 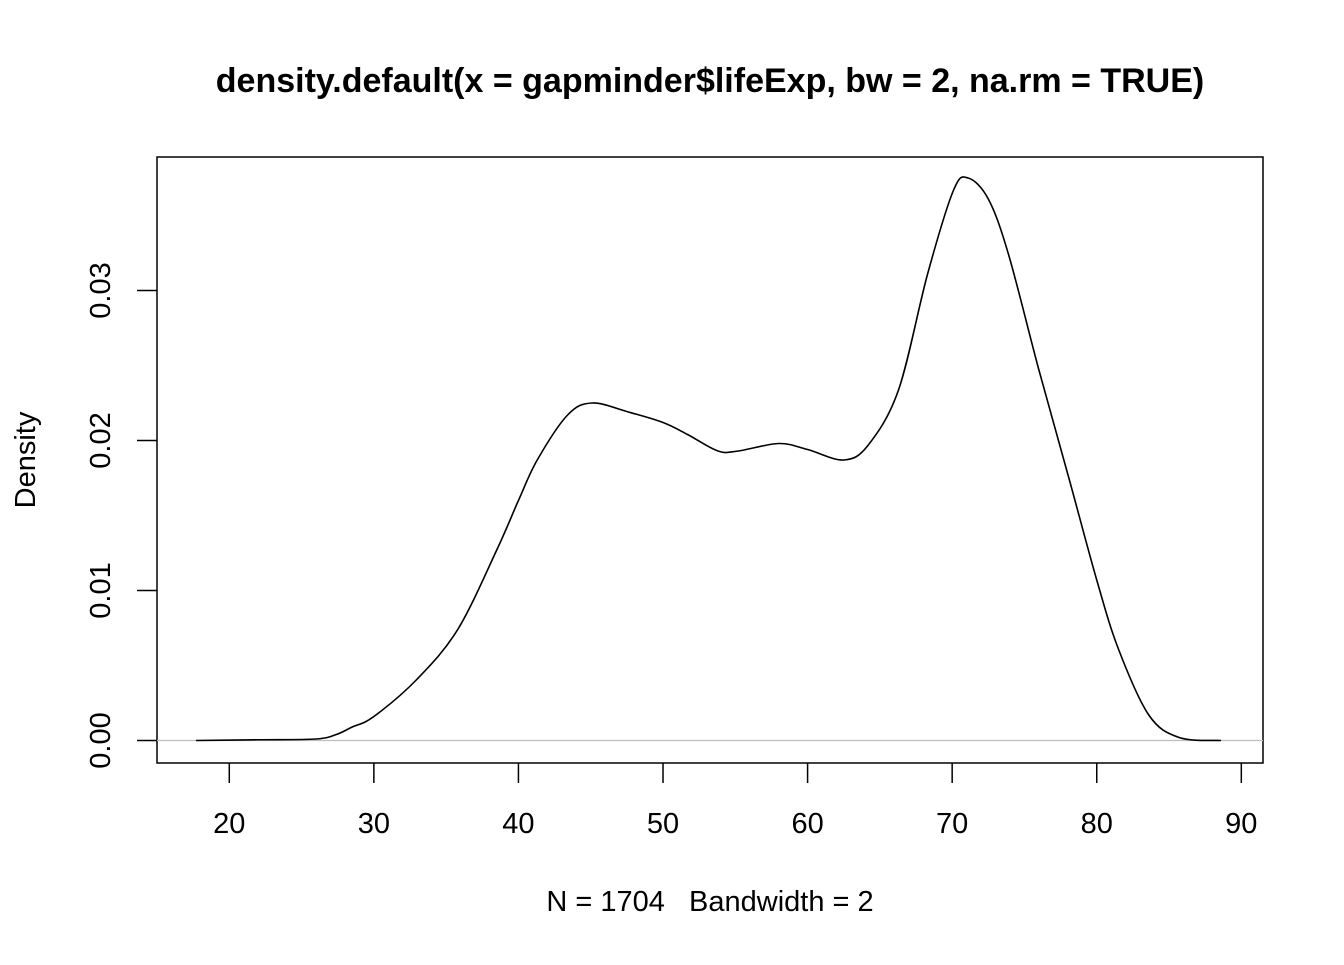 What do you see at coordinates (1097, 824) in the screenshot?
I see `x-tick-label: 80` at bounding box center [1097, 824].